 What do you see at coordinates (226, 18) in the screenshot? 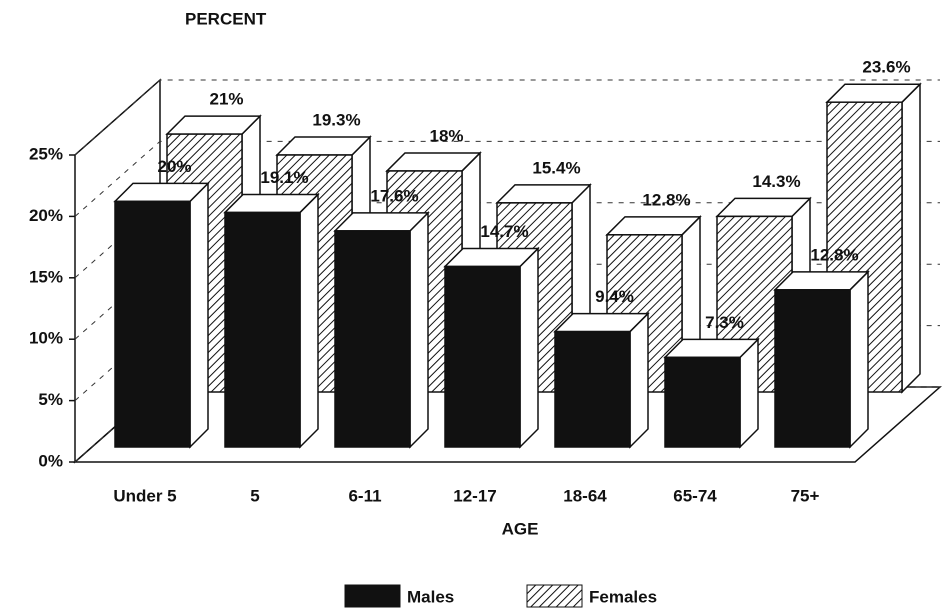
I see `chart-title: PERCENT` at bounding box center [226, 18].